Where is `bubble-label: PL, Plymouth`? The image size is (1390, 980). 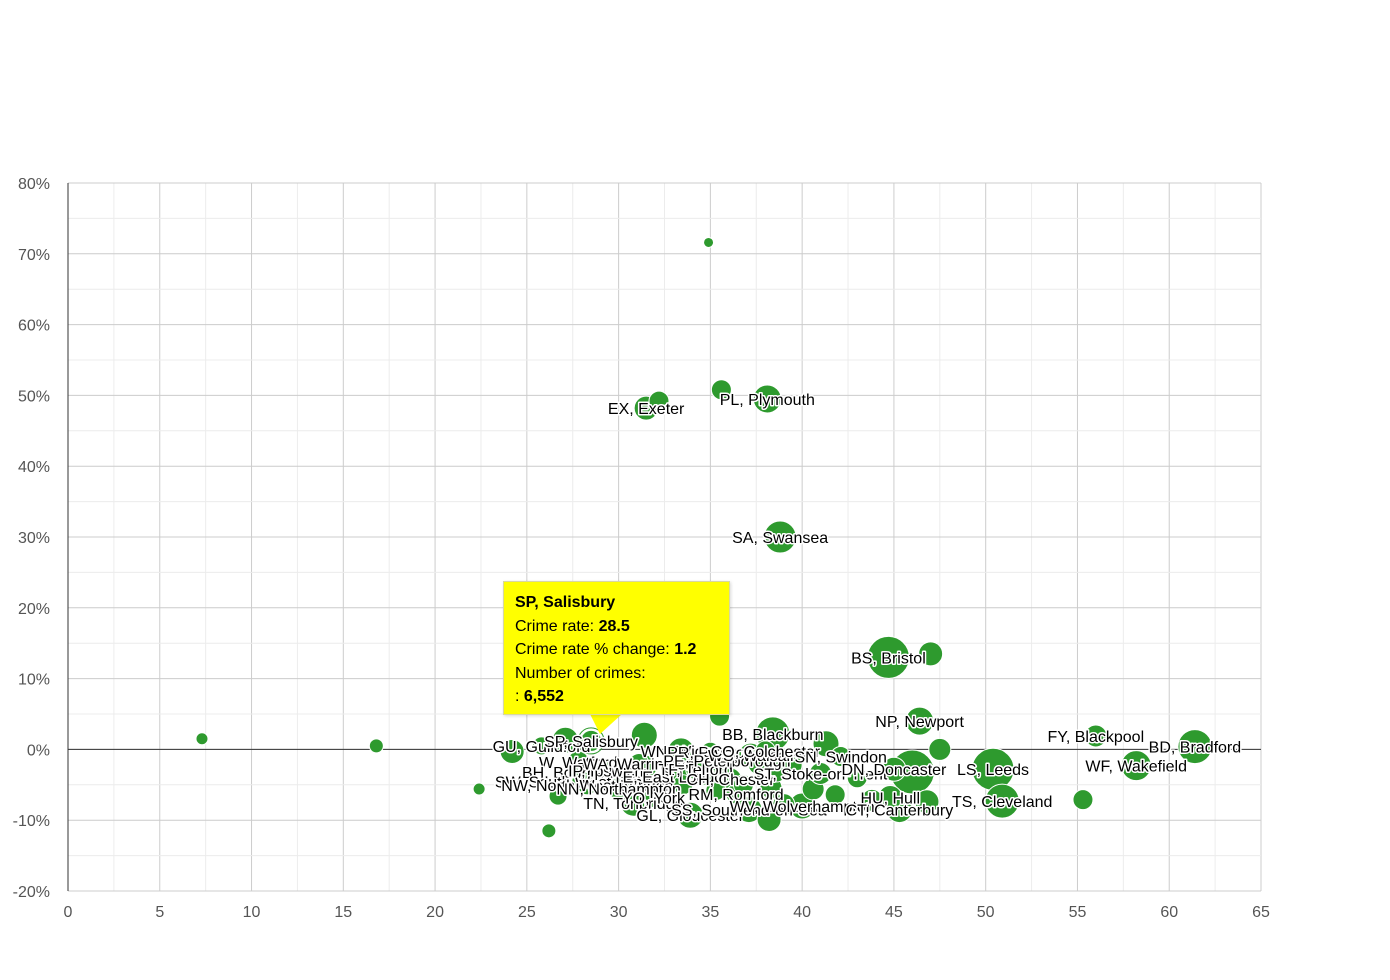
bubble-label: PL, Plymouth is located at coordinates (767, 400).